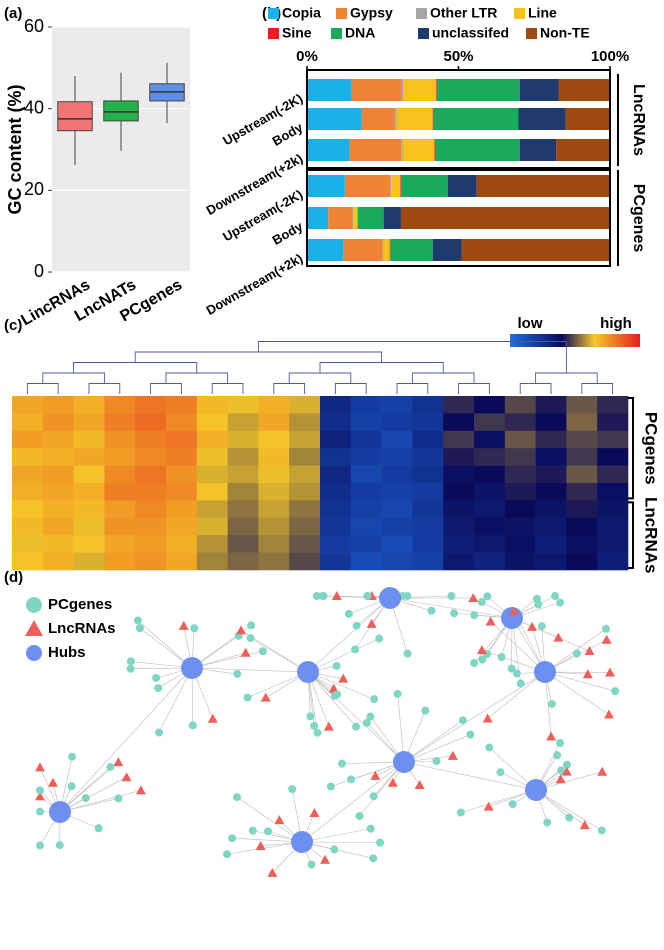 The height and width of the screenshot is (950, 664). What do you see at coordinates (371, 13) in the screenshot?
I see `legend-label: Gypsy` at bounding box center [371, 13].